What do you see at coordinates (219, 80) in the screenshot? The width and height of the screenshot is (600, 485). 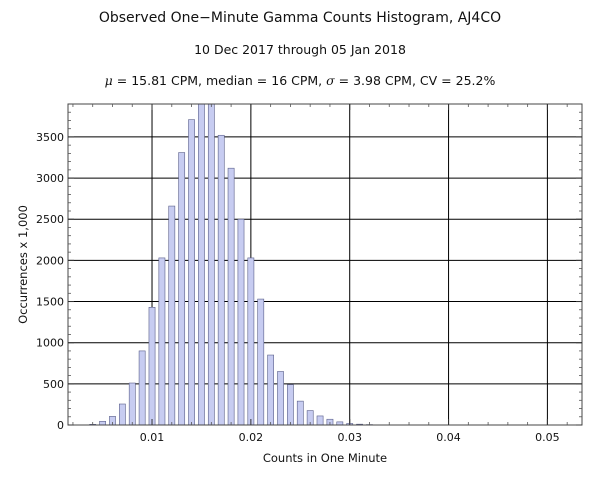 I see `mu-stats-text: = 15.81 CPM, median = 16 CPM,` at bounding box center [219, 80].